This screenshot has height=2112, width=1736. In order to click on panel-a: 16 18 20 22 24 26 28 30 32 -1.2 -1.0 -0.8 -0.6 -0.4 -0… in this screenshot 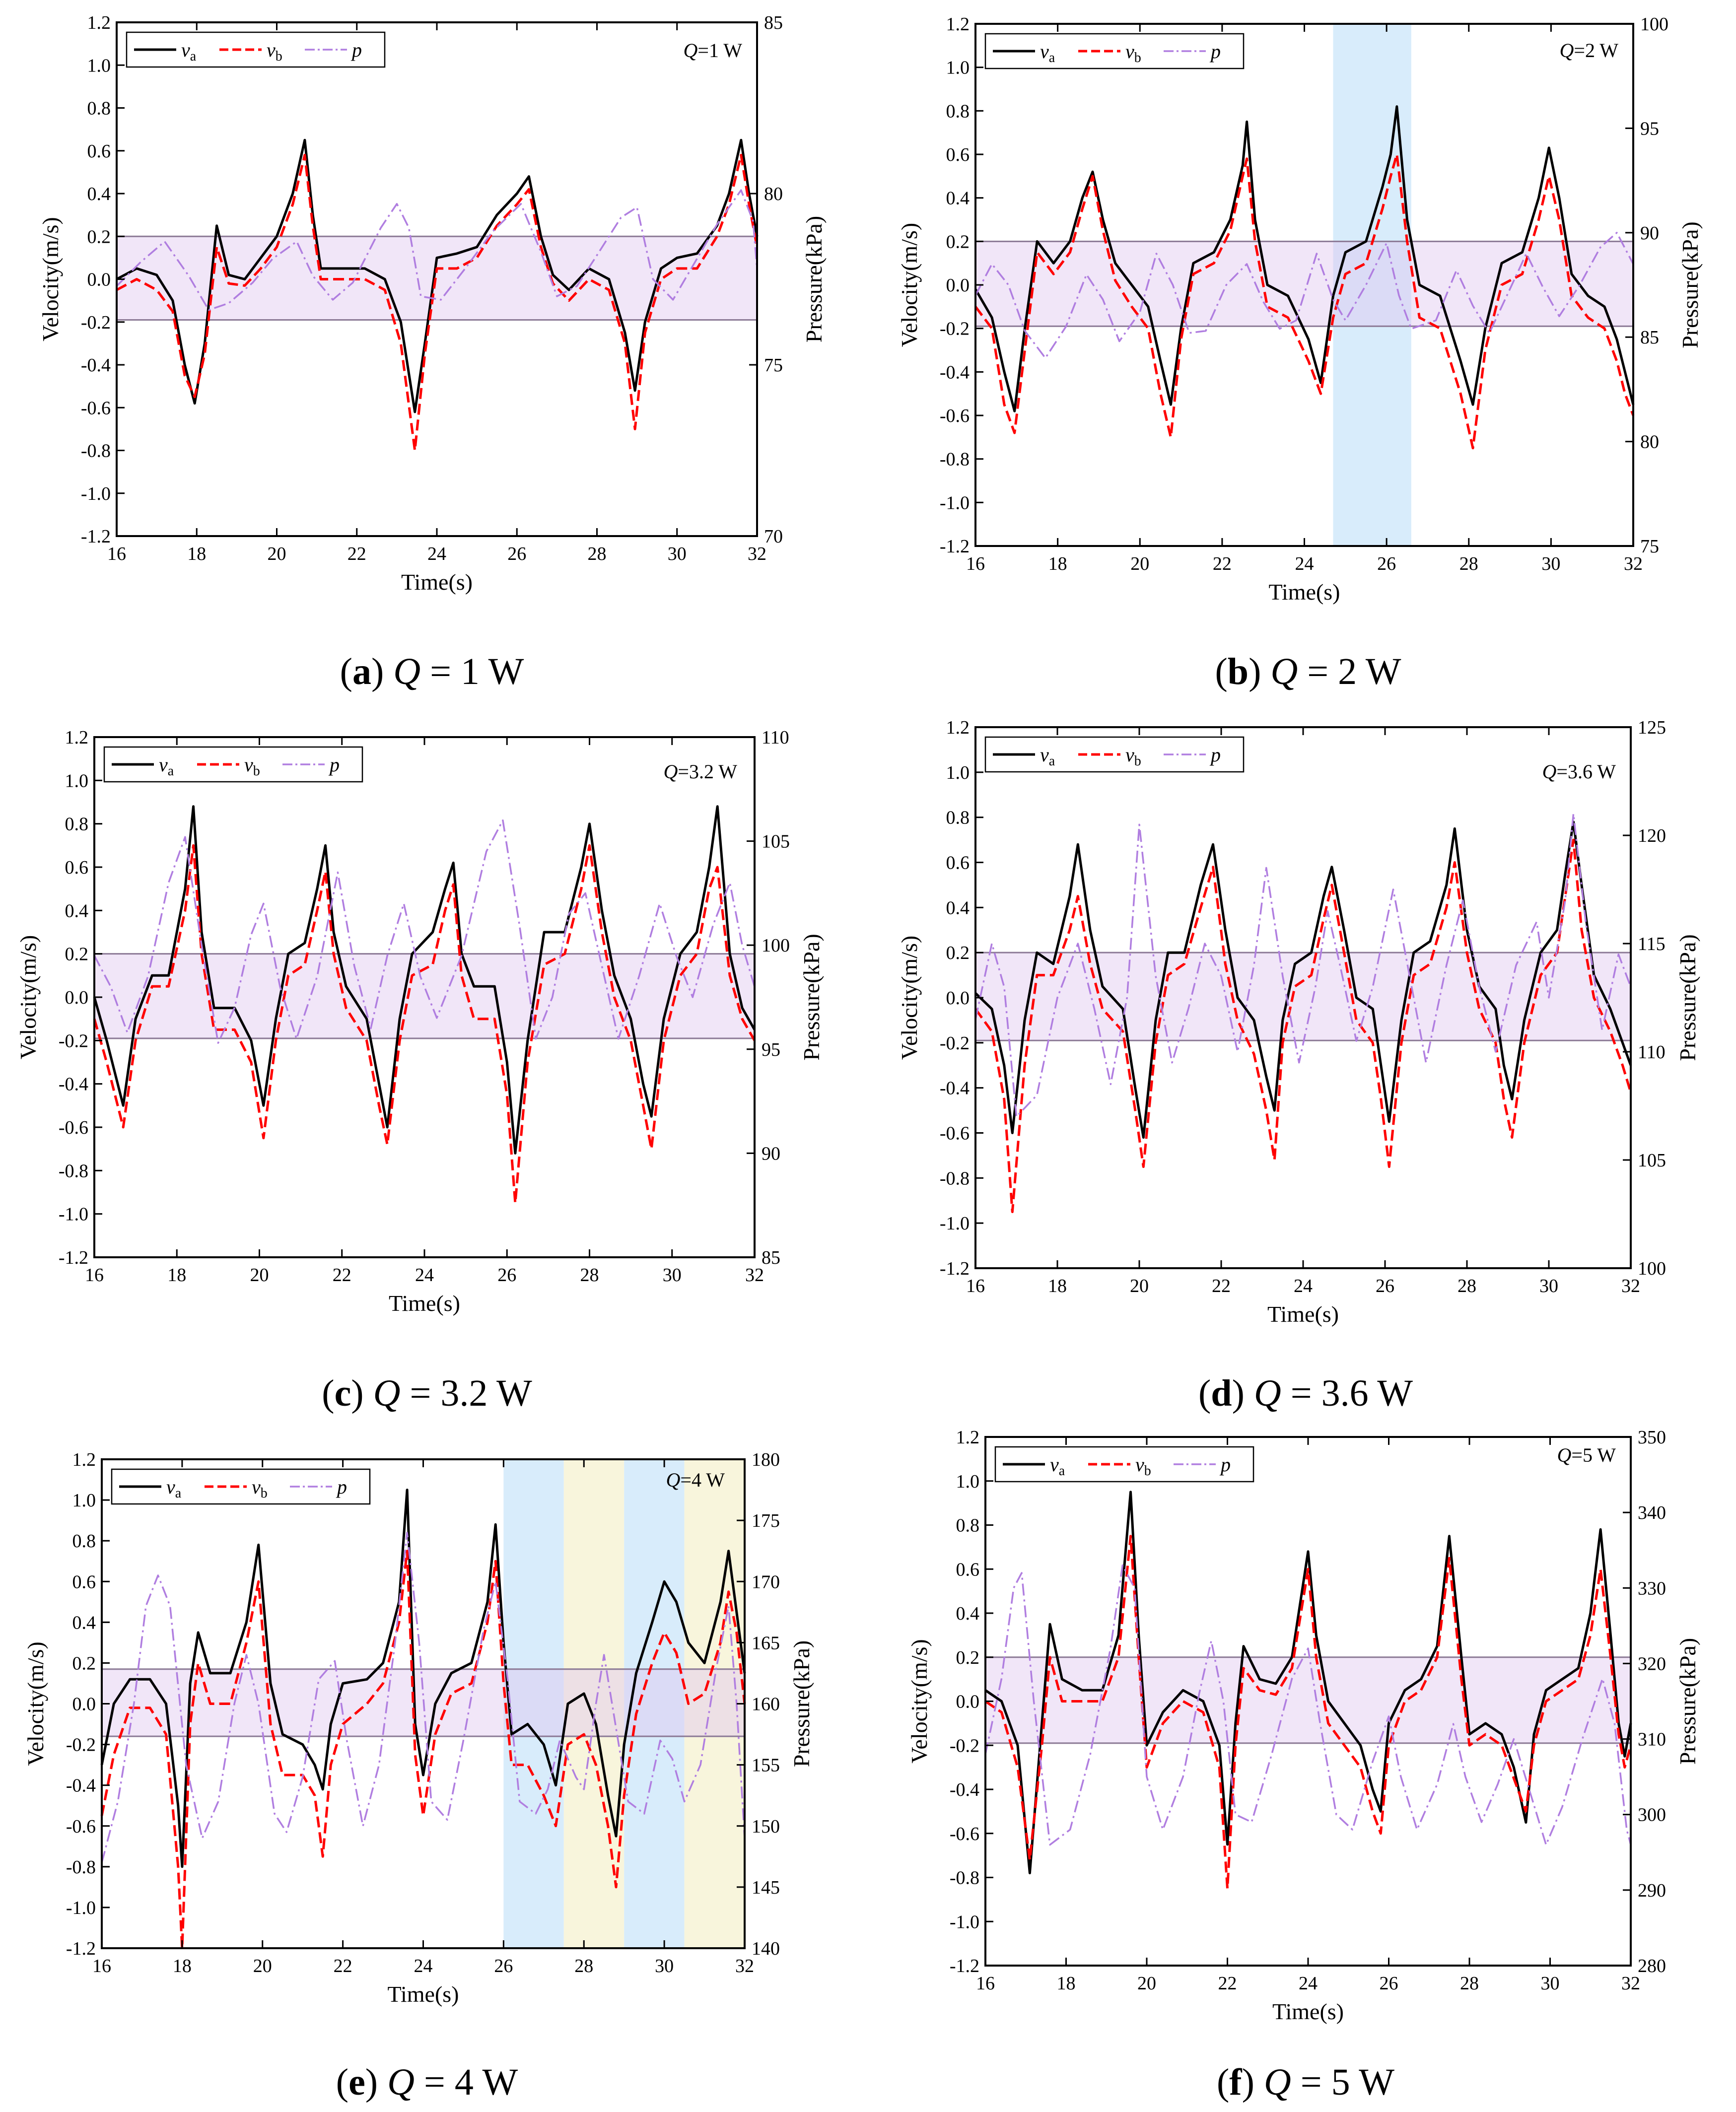, I will do `click(432, 352)`.